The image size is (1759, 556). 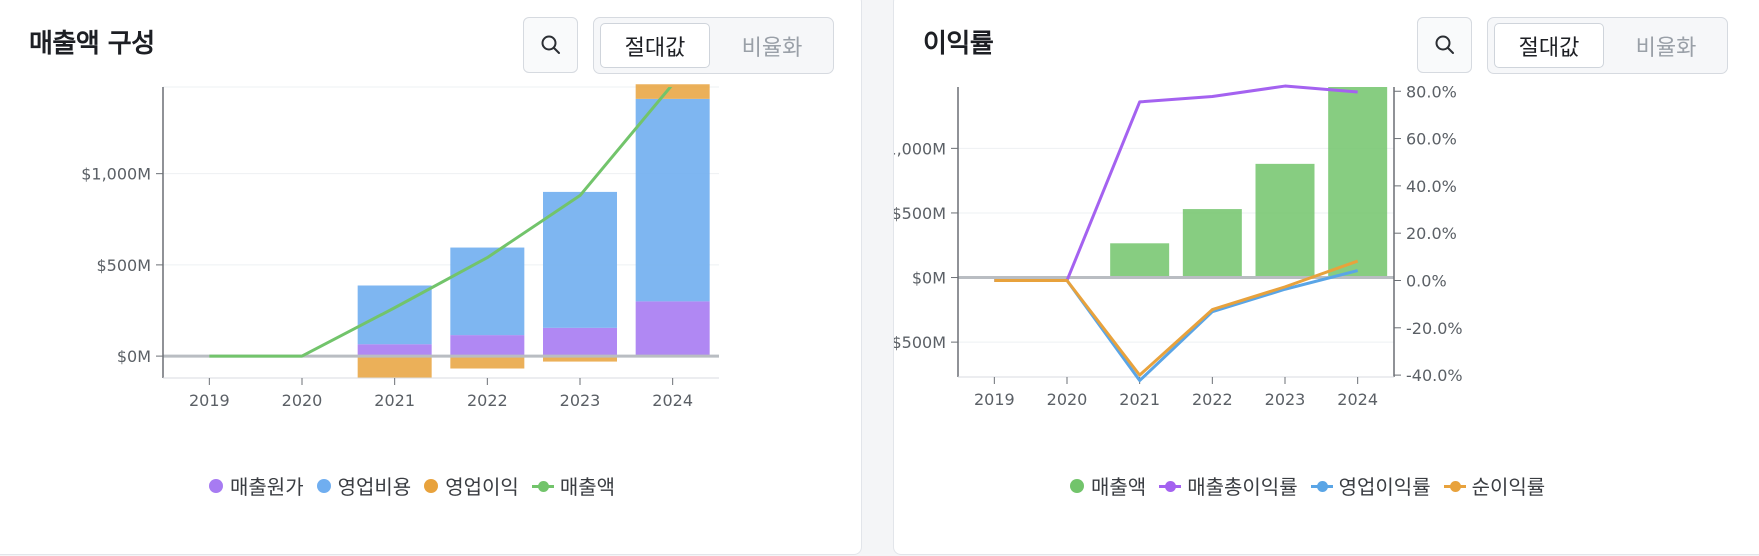 What do you see at coordinates (1431, 233) in the screenshot?
I see `y-tick-label-right: 20.0%` at bounding box center [1431, 233].